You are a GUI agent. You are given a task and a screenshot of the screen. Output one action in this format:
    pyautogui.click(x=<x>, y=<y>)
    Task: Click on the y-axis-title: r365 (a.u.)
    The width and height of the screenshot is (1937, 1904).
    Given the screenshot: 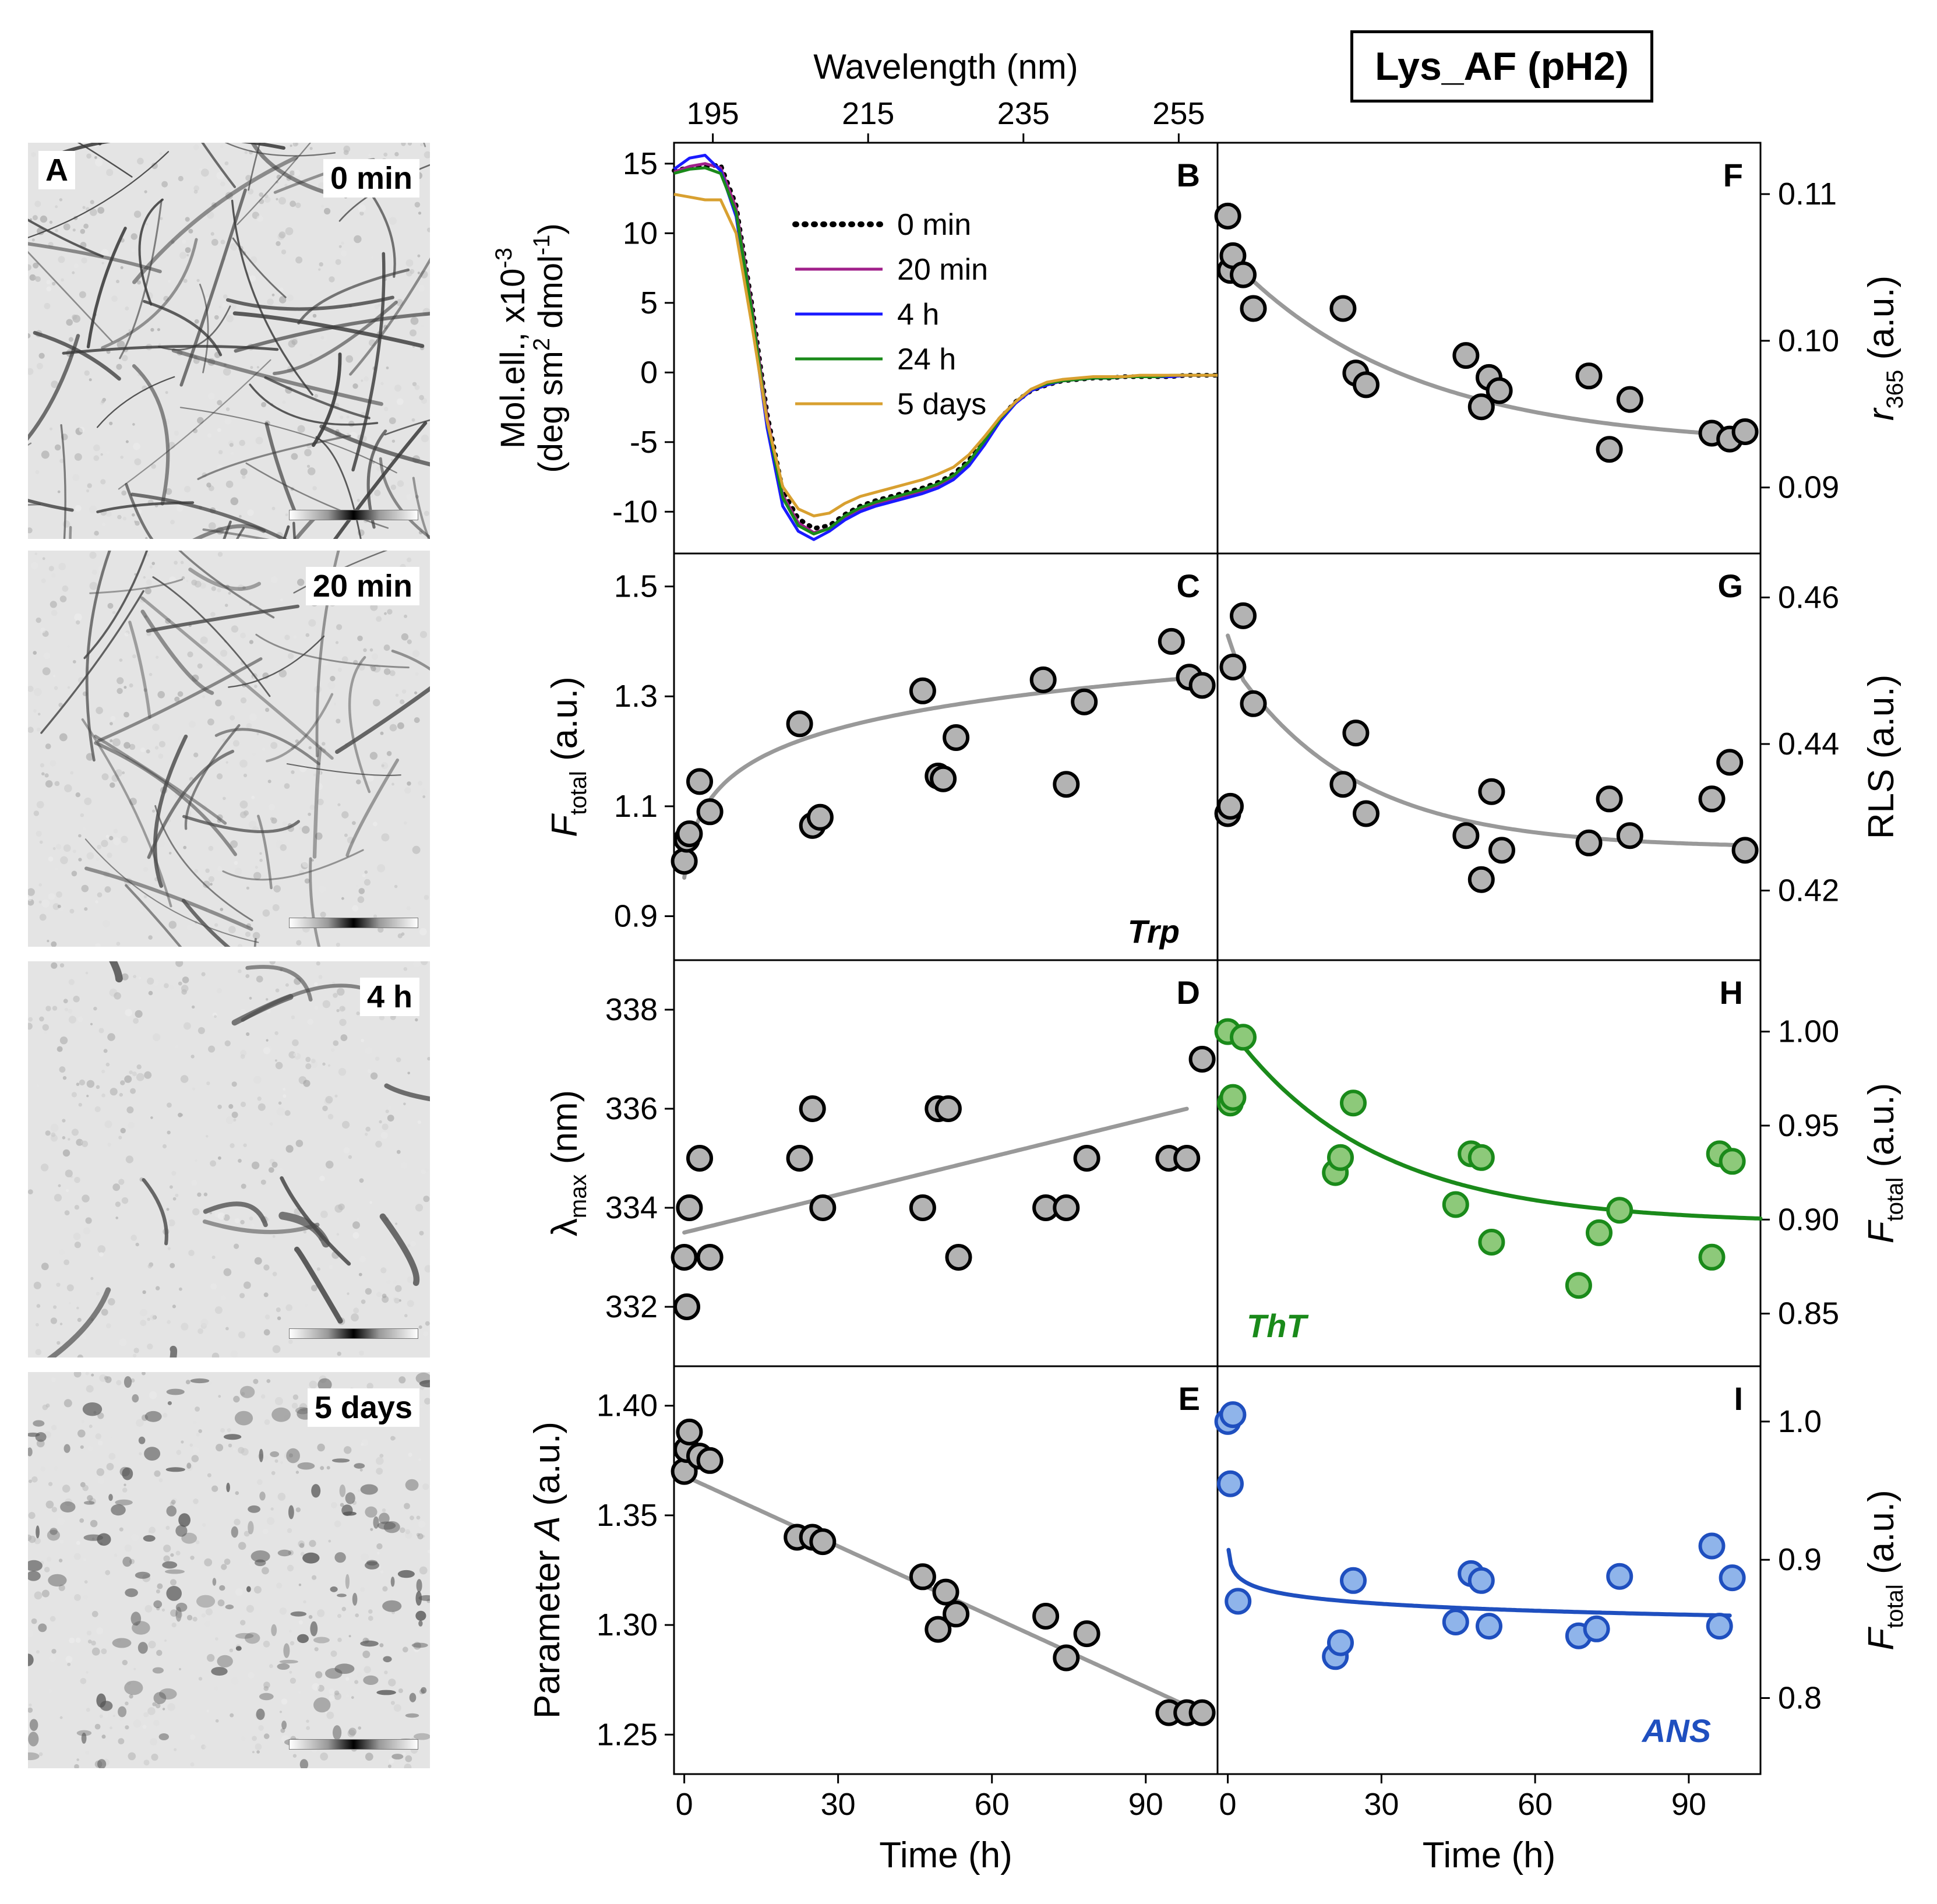 What is the action you would take?
    pyautogui.click(x=1884, y=348)
    